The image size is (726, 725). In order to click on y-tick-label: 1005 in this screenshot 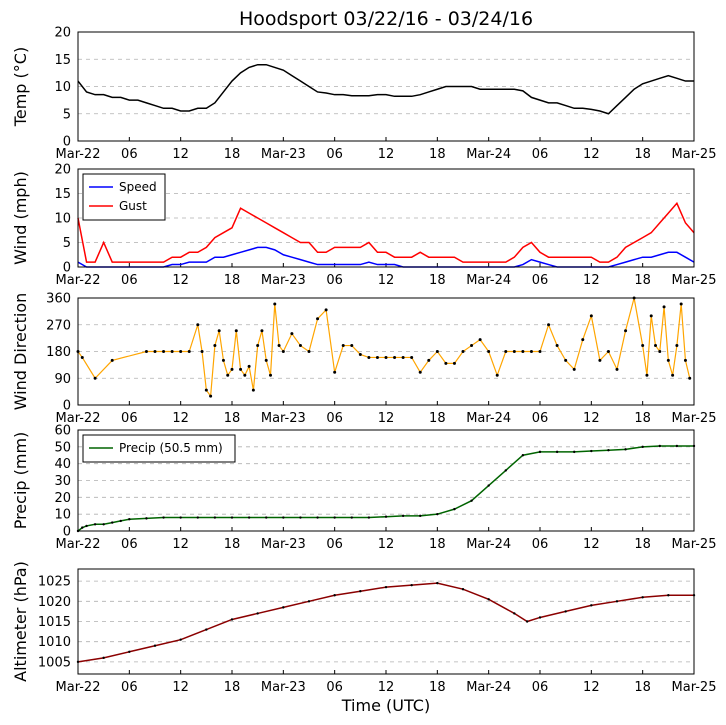, I will do `click(54, 662)`.